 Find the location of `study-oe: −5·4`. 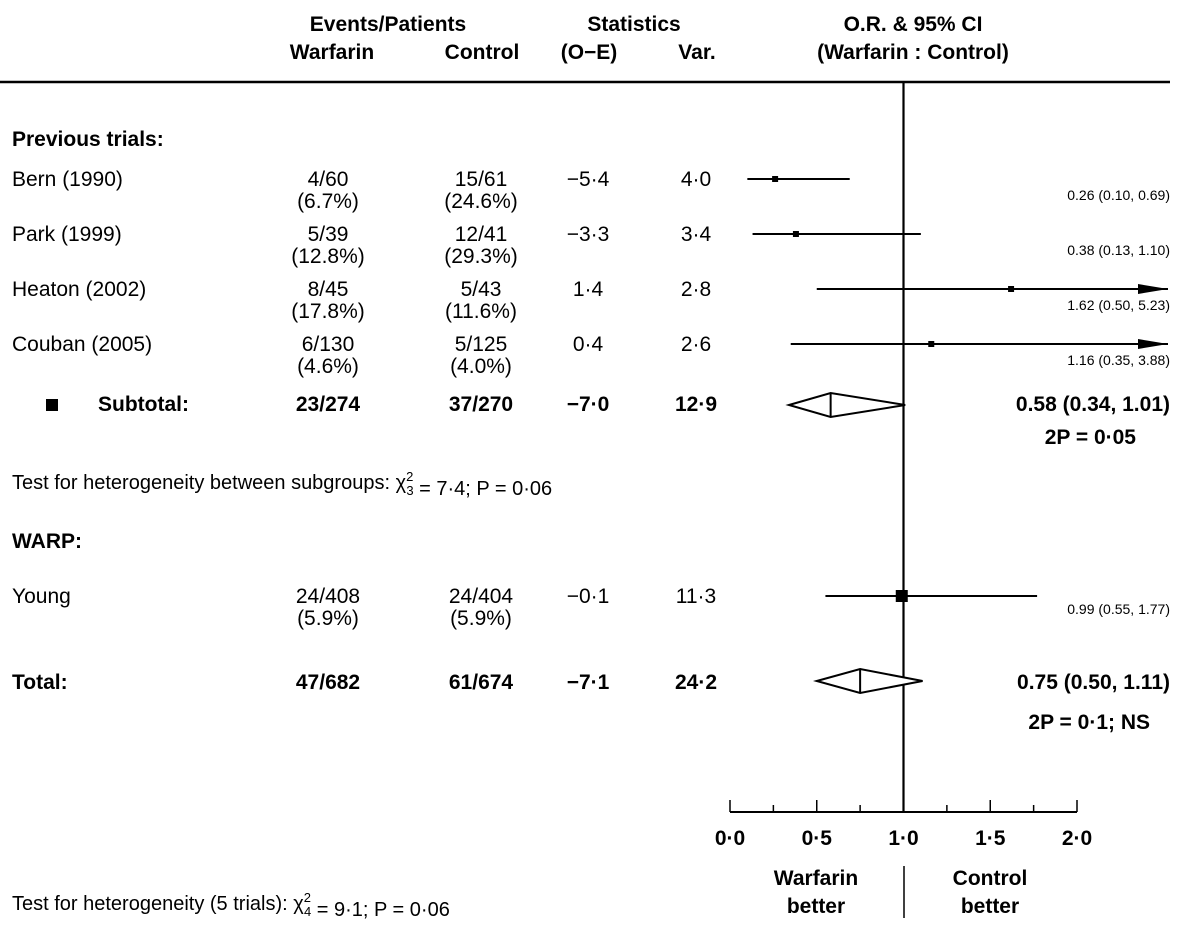

study-oe: −5·4 is located at coordinates (588, 179).